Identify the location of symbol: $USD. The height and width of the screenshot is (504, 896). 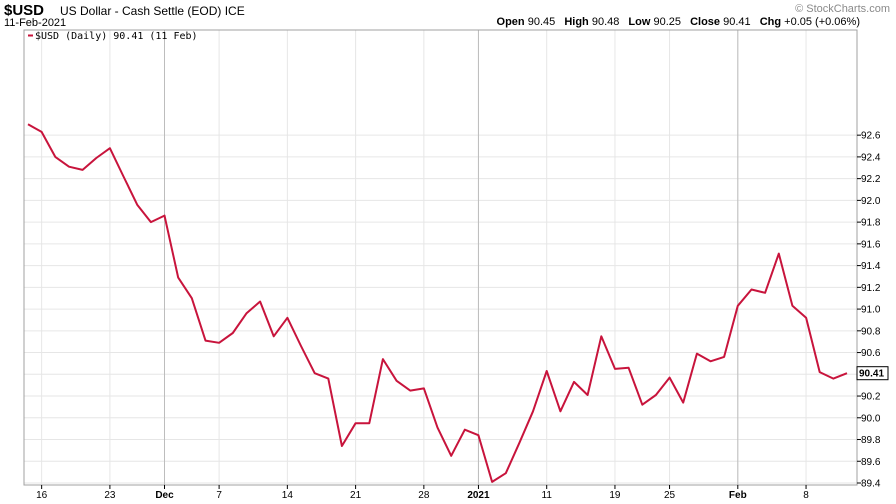
(24, 10).